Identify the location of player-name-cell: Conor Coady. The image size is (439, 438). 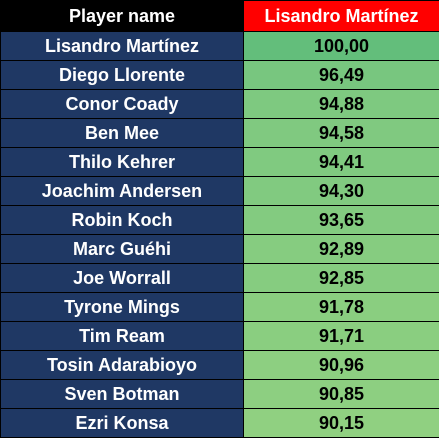
(122, 104).